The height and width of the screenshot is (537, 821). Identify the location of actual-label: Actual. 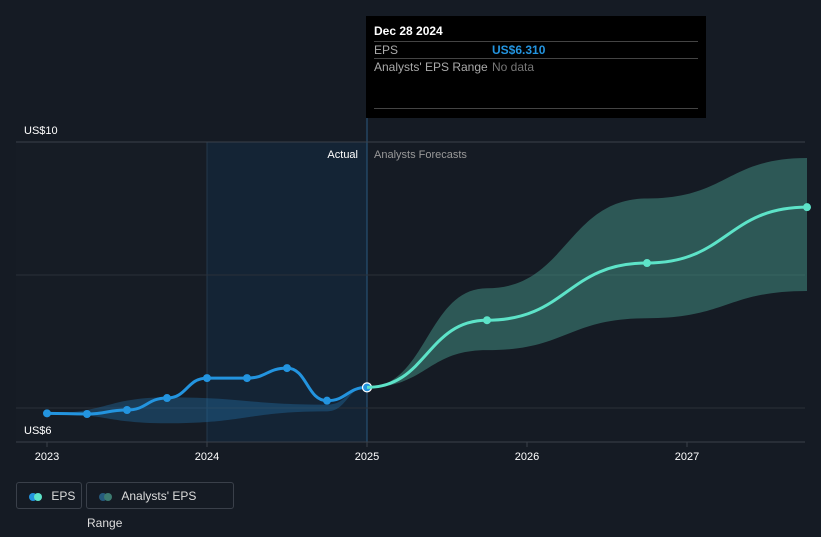
(342, 155).